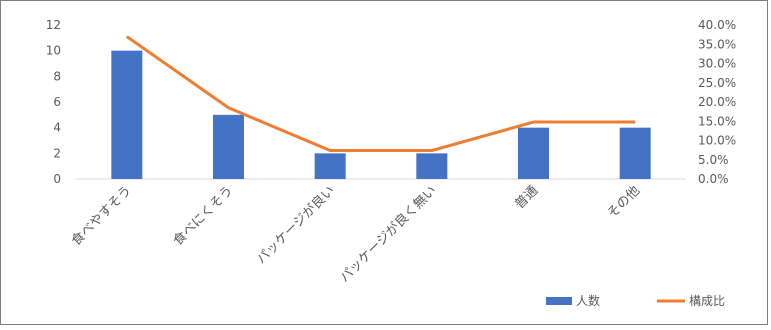 This screenshot has width=771, height=330. Describe the element at coordinates (203, 216) in the screenshot. I see `x-tick-label: 食べにくそう` at that location.